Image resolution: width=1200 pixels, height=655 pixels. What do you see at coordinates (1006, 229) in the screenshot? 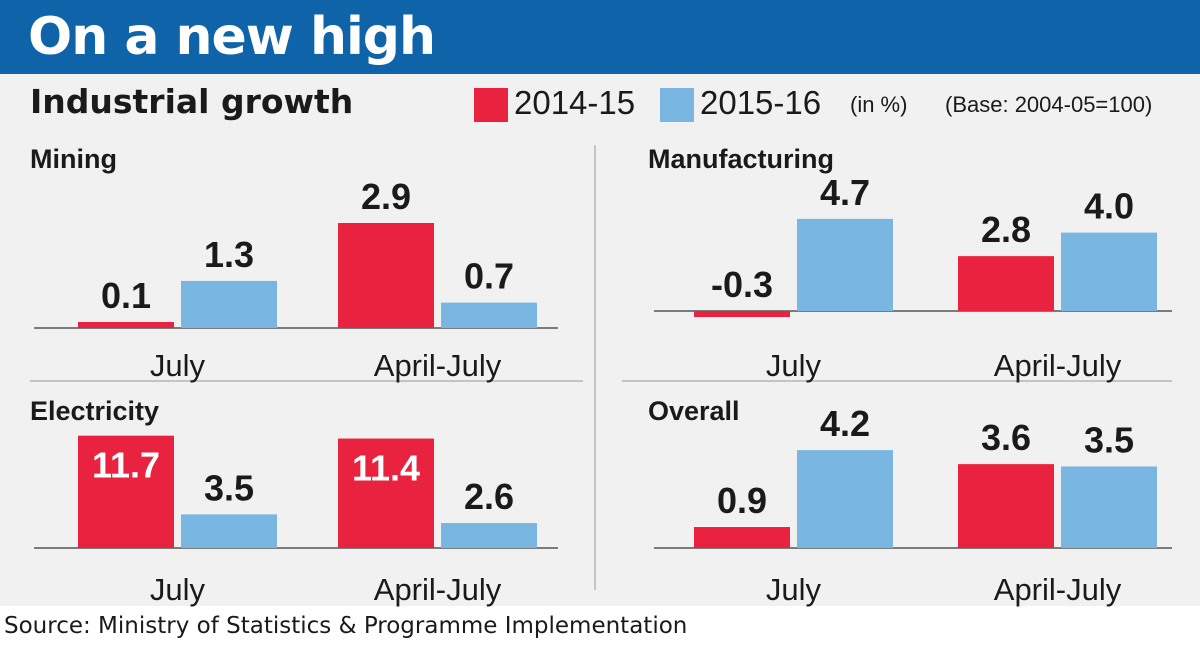
I see `manufacturing-value-label-april-july-2014-15: 2.8` at bounding box center [1006, 229].